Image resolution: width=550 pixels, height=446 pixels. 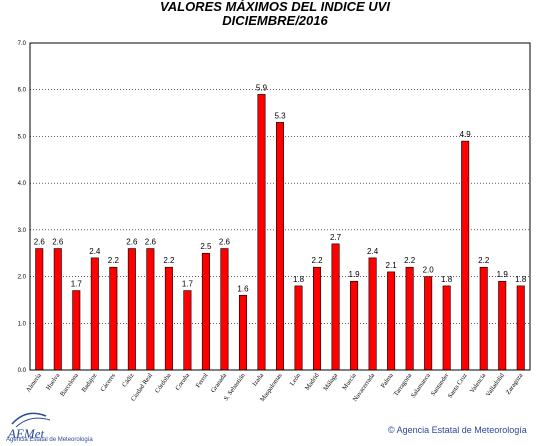 I want to click on y-tick-label: 7.0, so click(x=22, y=44).